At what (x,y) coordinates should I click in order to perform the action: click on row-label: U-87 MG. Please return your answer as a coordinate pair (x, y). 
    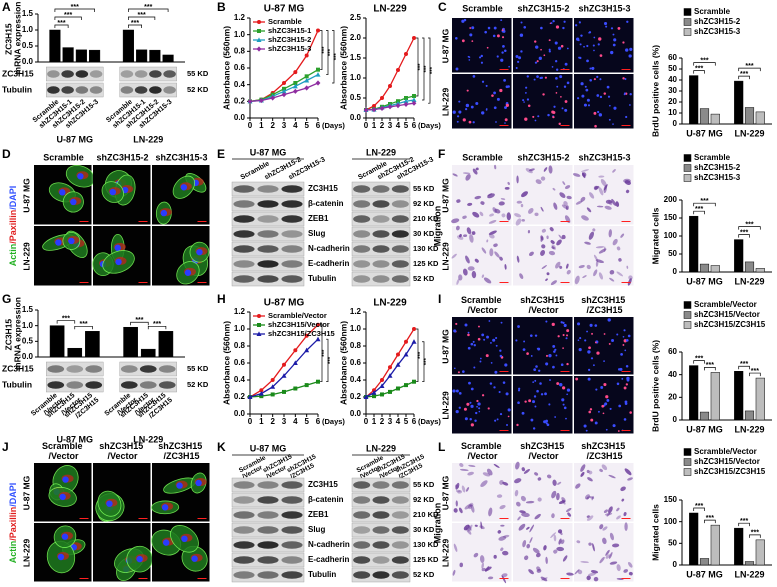
    Looking at the image, I should click on (445, 346).